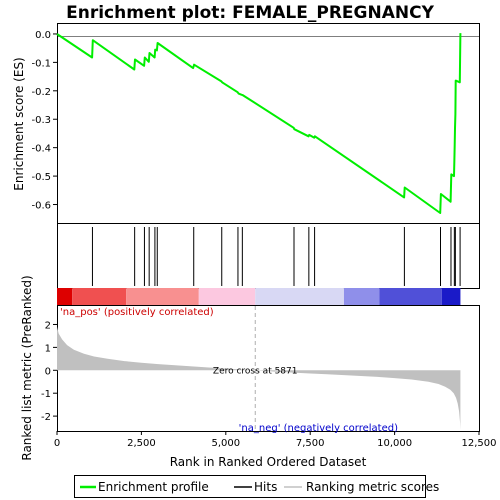 This screenshot has height=500, width=500. Describe the element at coordinates (479, 443) in the screenshot. I see `x-tick-label: 12,500` at that location.